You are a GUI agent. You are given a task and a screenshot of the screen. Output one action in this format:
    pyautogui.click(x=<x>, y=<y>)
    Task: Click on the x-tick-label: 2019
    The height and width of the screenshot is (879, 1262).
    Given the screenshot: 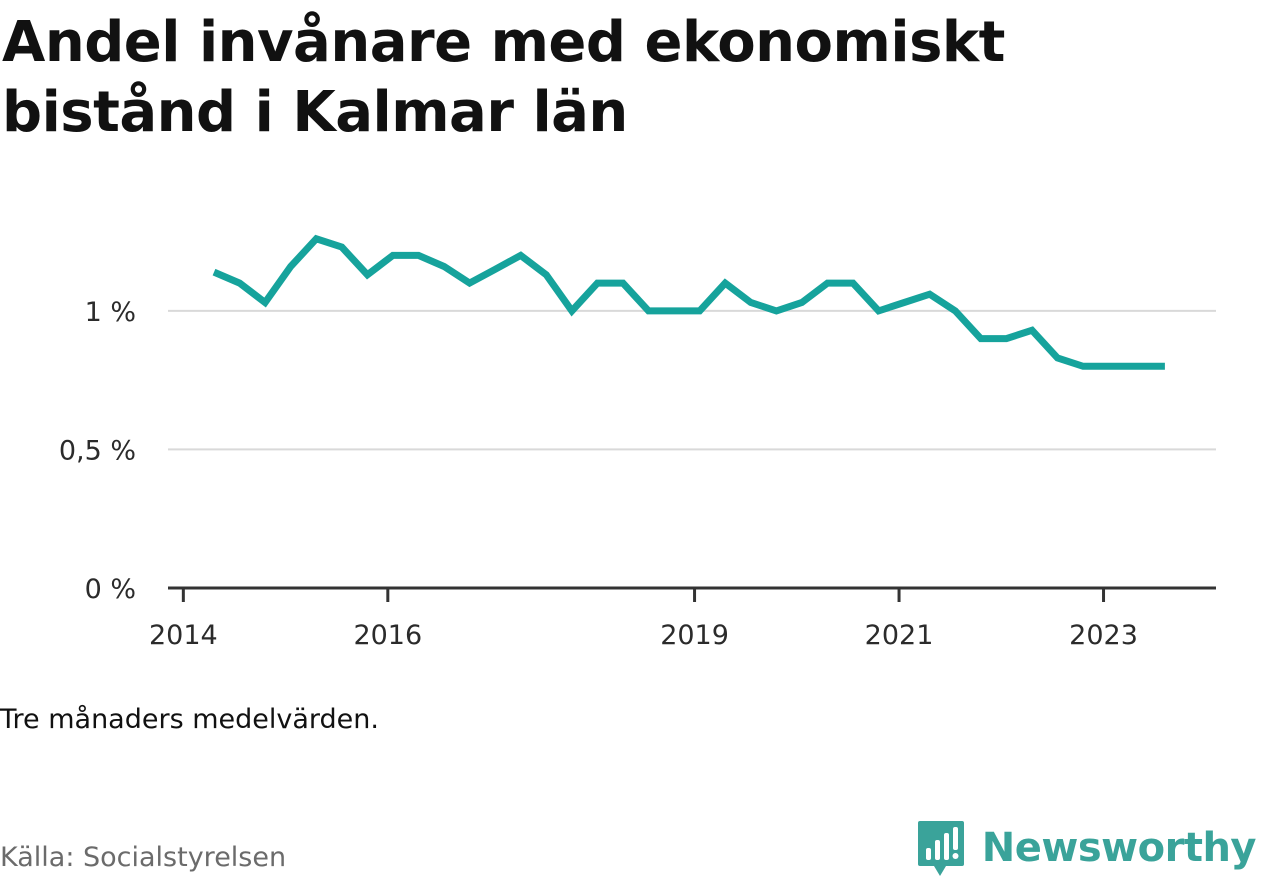 What is the action you would take?
    pyautogui.click(x=694, y=635)
    